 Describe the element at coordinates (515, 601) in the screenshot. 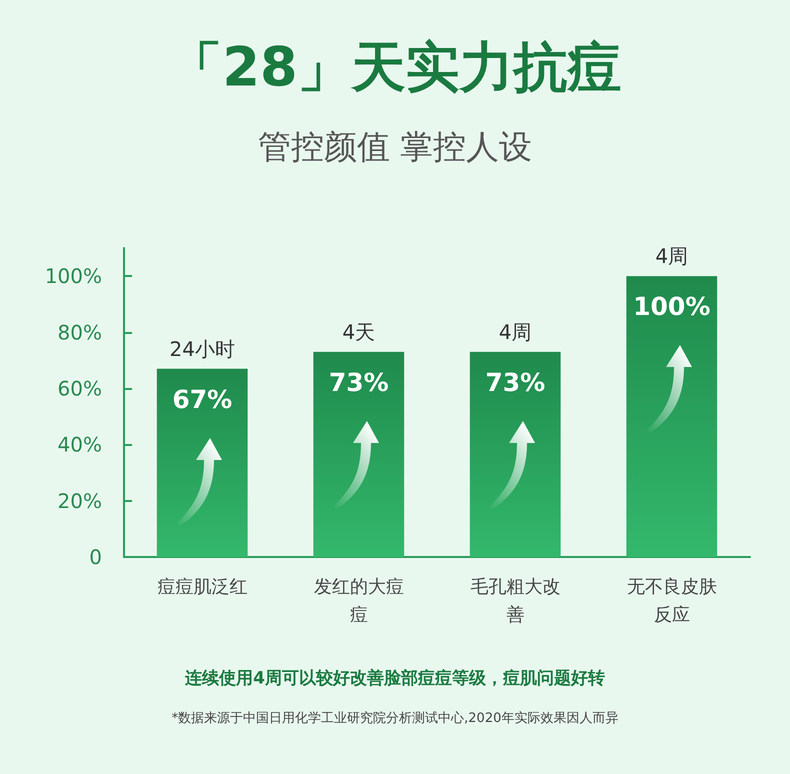

I see `x-tick-label: 毛孔粗大改善` at that location.